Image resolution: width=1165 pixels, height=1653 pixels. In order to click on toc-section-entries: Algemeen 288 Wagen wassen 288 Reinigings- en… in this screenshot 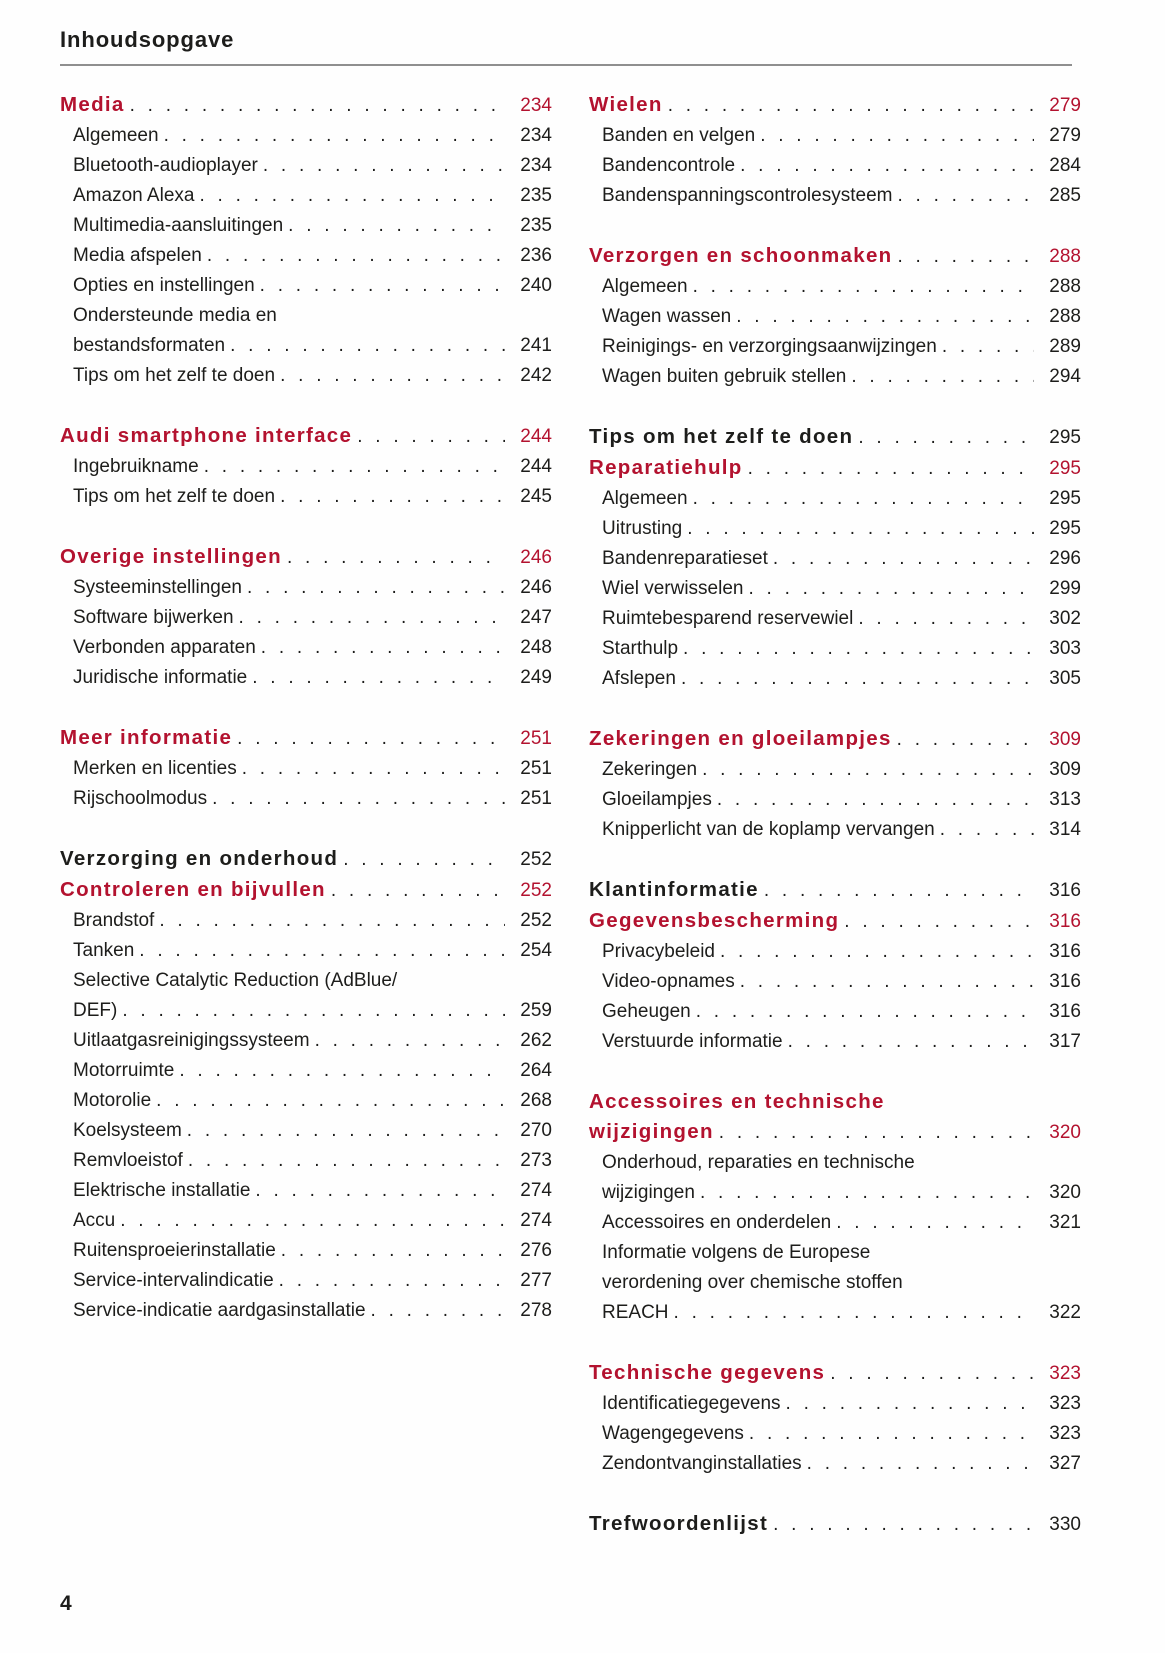, I will do `click(835, 332)`.